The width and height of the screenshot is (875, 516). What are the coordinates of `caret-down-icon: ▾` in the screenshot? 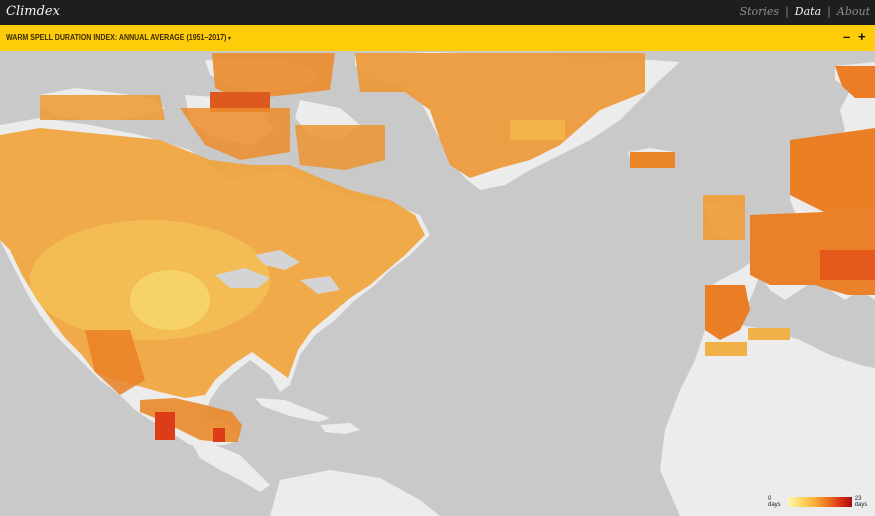 It's located at (229, 39).